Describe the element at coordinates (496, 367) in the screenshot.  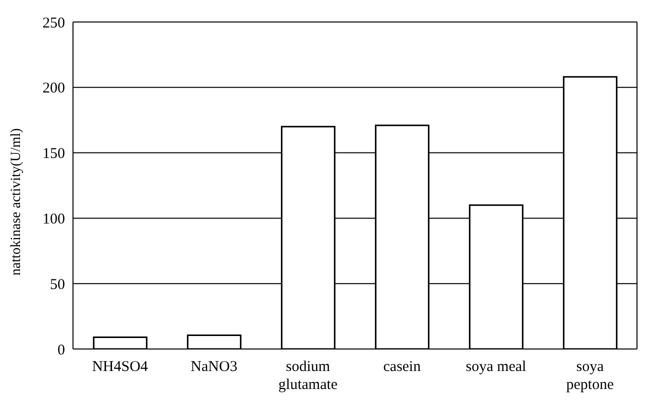
I see `x-tick-label: soya meal` at that location.